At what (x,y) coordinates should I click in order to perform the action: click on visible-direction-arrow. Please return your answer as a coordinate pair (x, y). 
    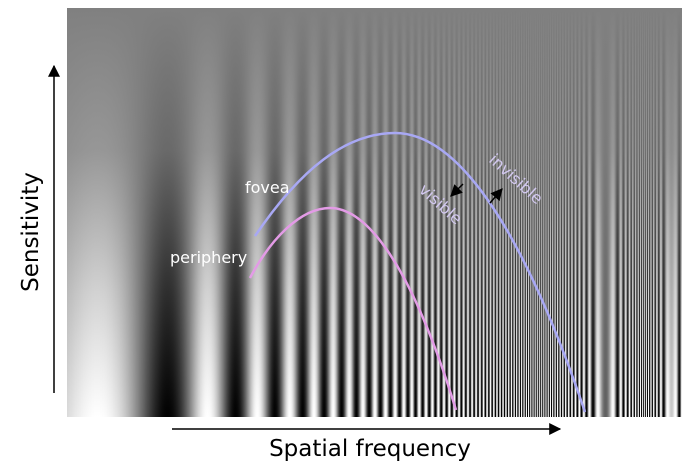
    Looking at the image, I should click on (457, 190).